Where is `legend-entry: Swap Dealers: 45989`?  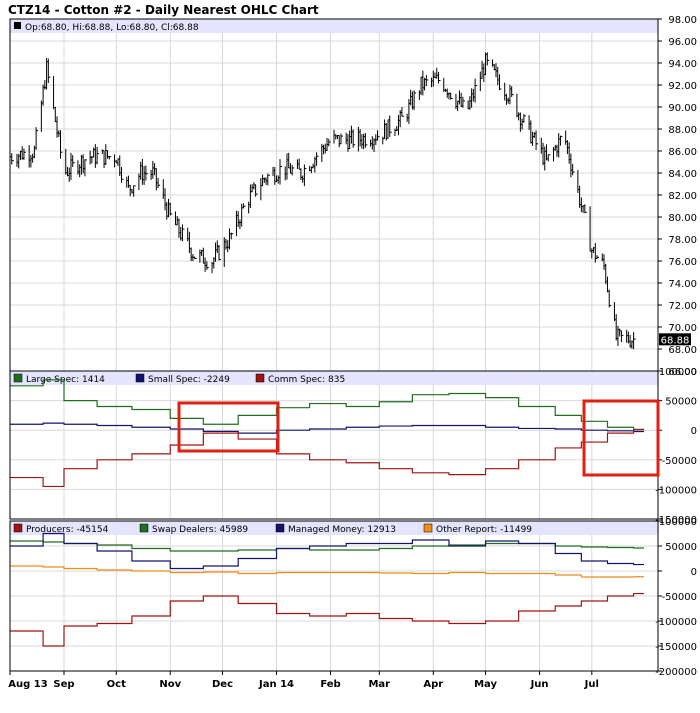
legend-entry: Swap Dealers: 45989 is located at coordinates (200, 530).